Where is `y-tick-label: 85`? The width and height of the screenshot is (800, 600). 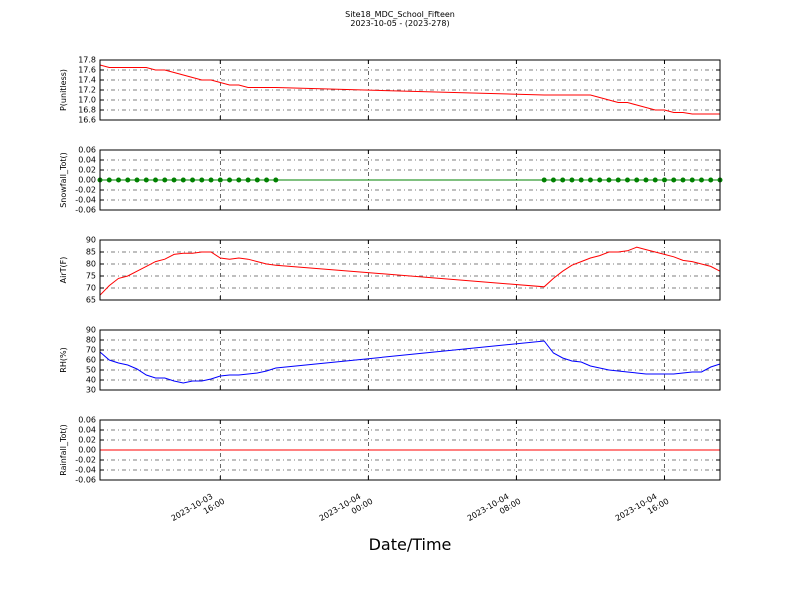 y-tick-label: 85 is located at coordinates (91, 252).